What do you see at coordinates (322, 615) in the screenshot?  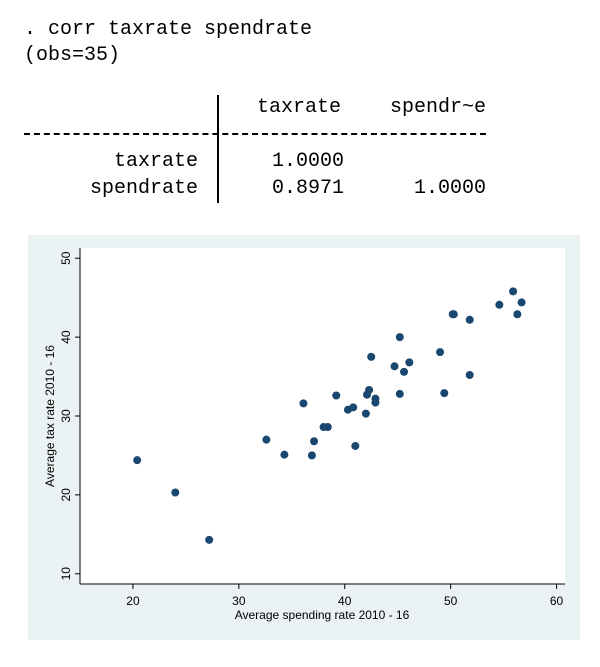 I see `x-axis-title: Average spending rate 2010 - 16` at bounding box center [322, 615].